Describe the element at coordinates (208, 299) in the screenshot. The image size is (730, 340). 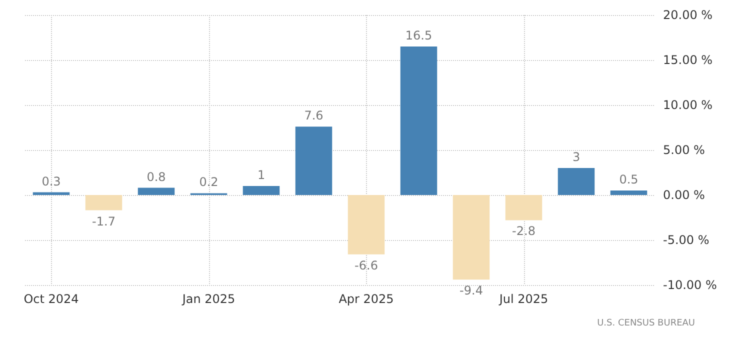
I see `x-tick-label: Jan 2025` at that location.